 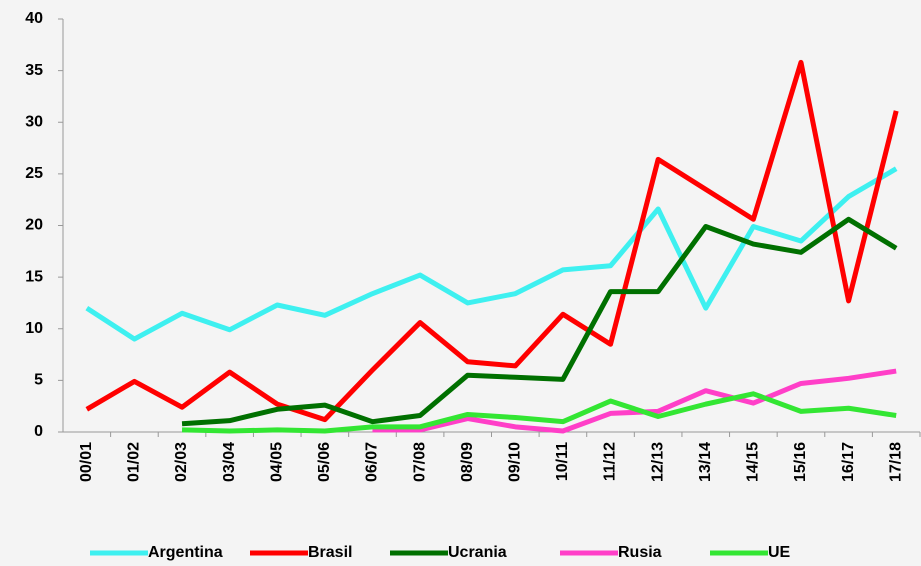 I want to click on y-tick-label: 10, so click(x=34, y=328).